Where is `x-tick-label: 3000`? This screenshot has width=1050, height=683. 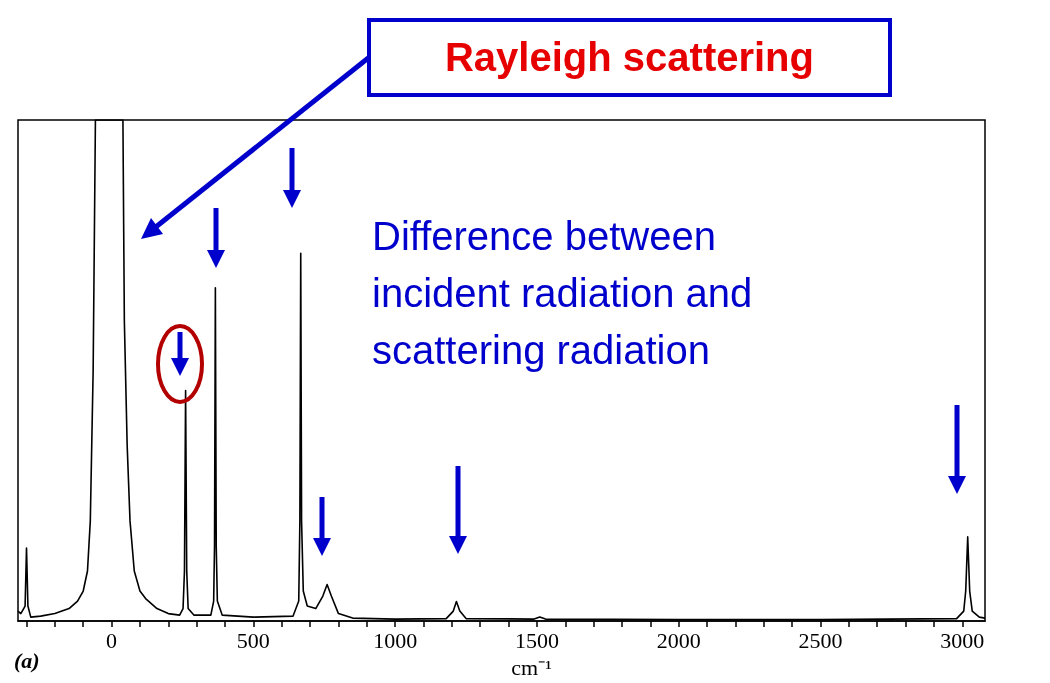
x-tick-label: 3000 is located at coordinates (962, 640).